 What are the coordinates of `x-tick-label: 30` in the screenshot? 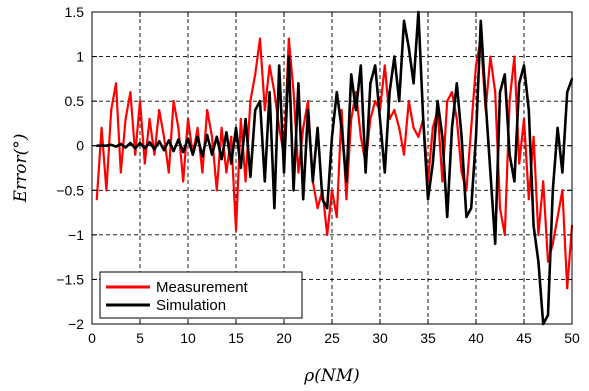 It's located at (380, 338).